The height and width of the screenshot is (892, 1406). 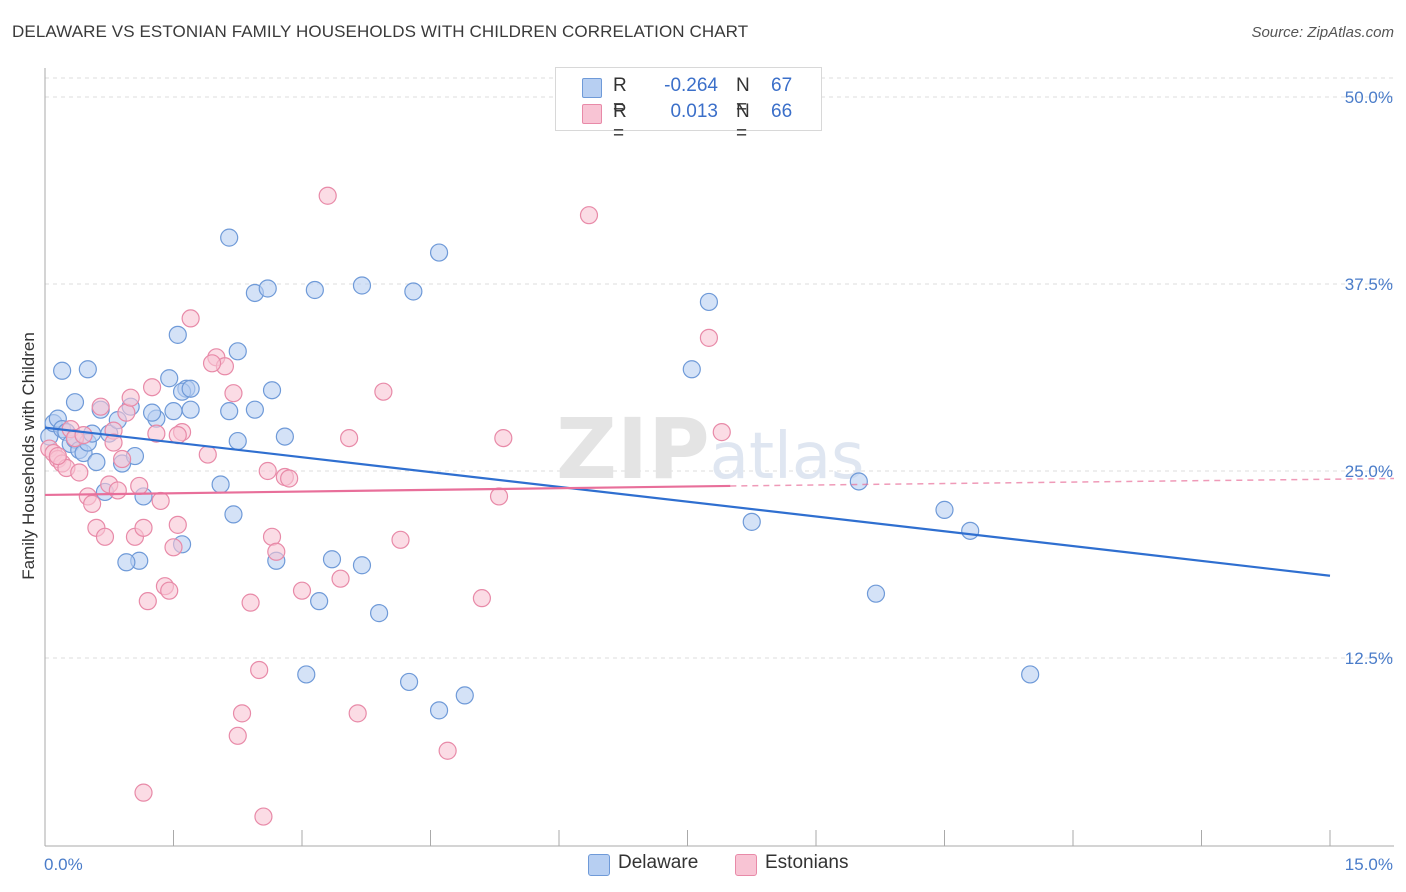 What do you see at coordinates (633, 449) in the screenshot?
I see `watermark-zip: ZIP` at bounding box center [633, 449].